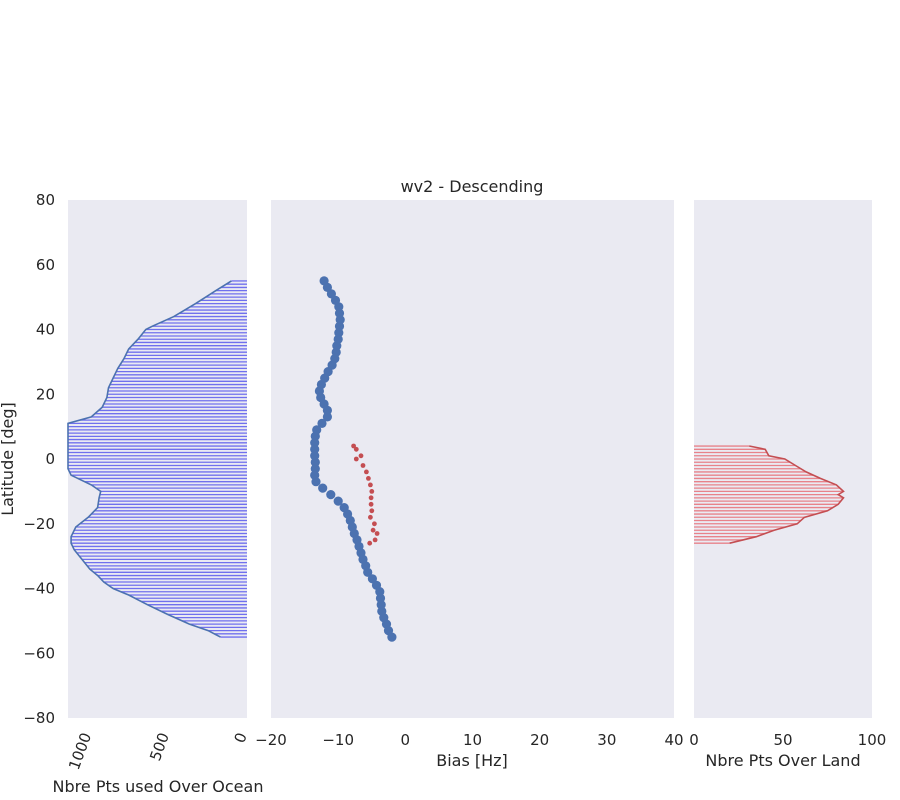 This screenshot has width=900, height=800. What do you see at coordinates (472, 186) in the screenshot?
I see `chart-title: wv2 - Descending` at bounding box center [472, 186].